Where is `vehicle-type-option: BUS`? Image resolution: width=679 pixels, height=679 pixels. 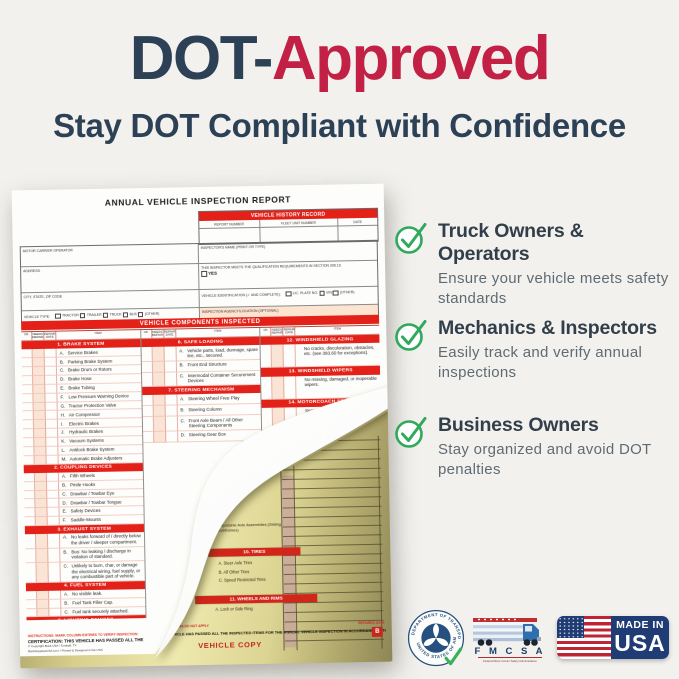
vehicle-type-option: BUS is located at coordinates (130, 315).